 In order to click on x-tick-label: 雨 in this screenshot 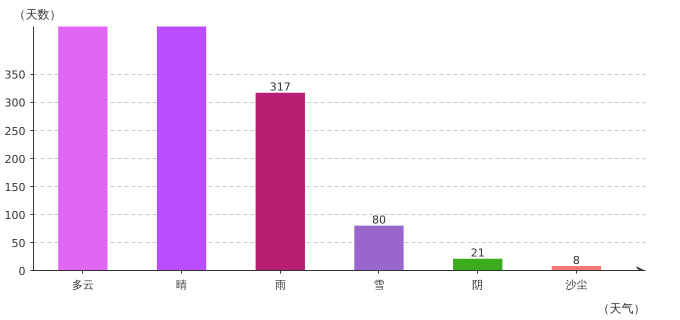, I will do `click(280, 285)`.